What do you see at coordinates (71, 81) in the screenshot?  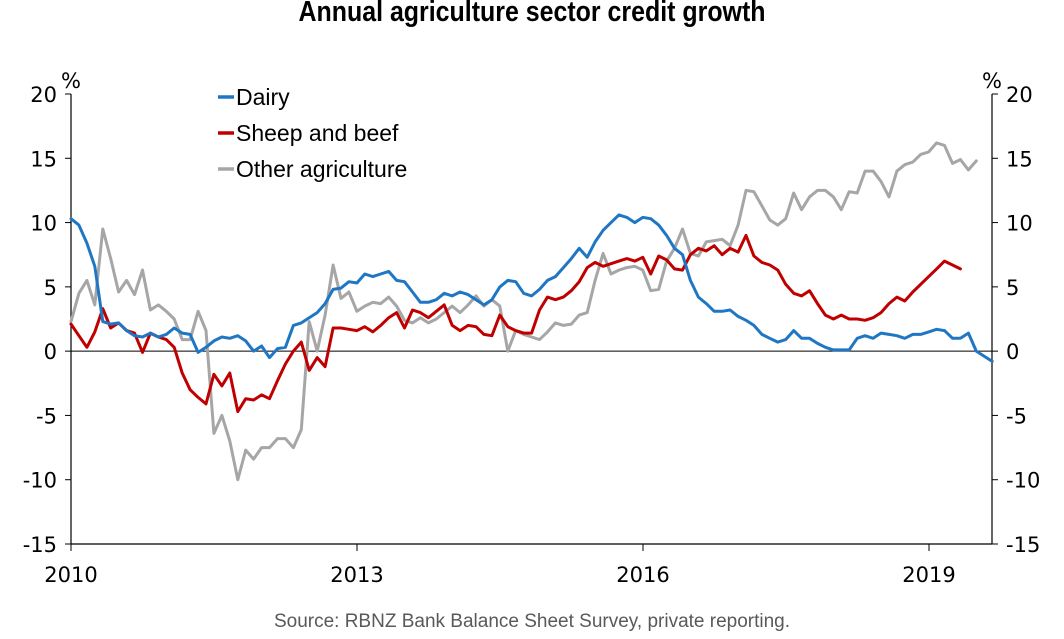 I see `y-unit-left: %` at bounding box center [71, 81].